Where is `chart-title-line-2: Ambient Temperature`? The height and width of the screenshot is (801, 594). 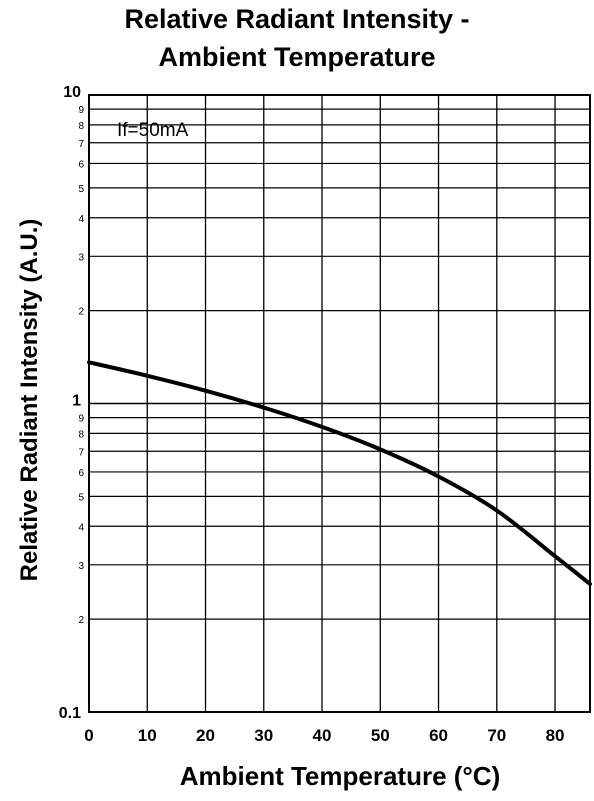 chart-title-line-2: Ambient Temperature is located at coordinates (297, 57).